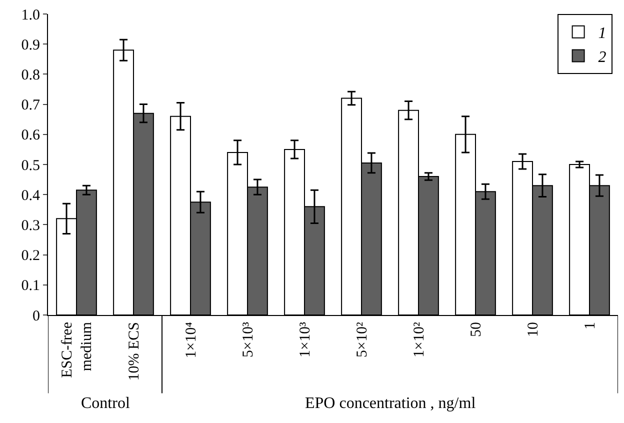 The width and height of the screenshot is (624, 423). Describe the element at coordinates (602, 57) in the screenshot. I see `legend-label: 2` at that location.